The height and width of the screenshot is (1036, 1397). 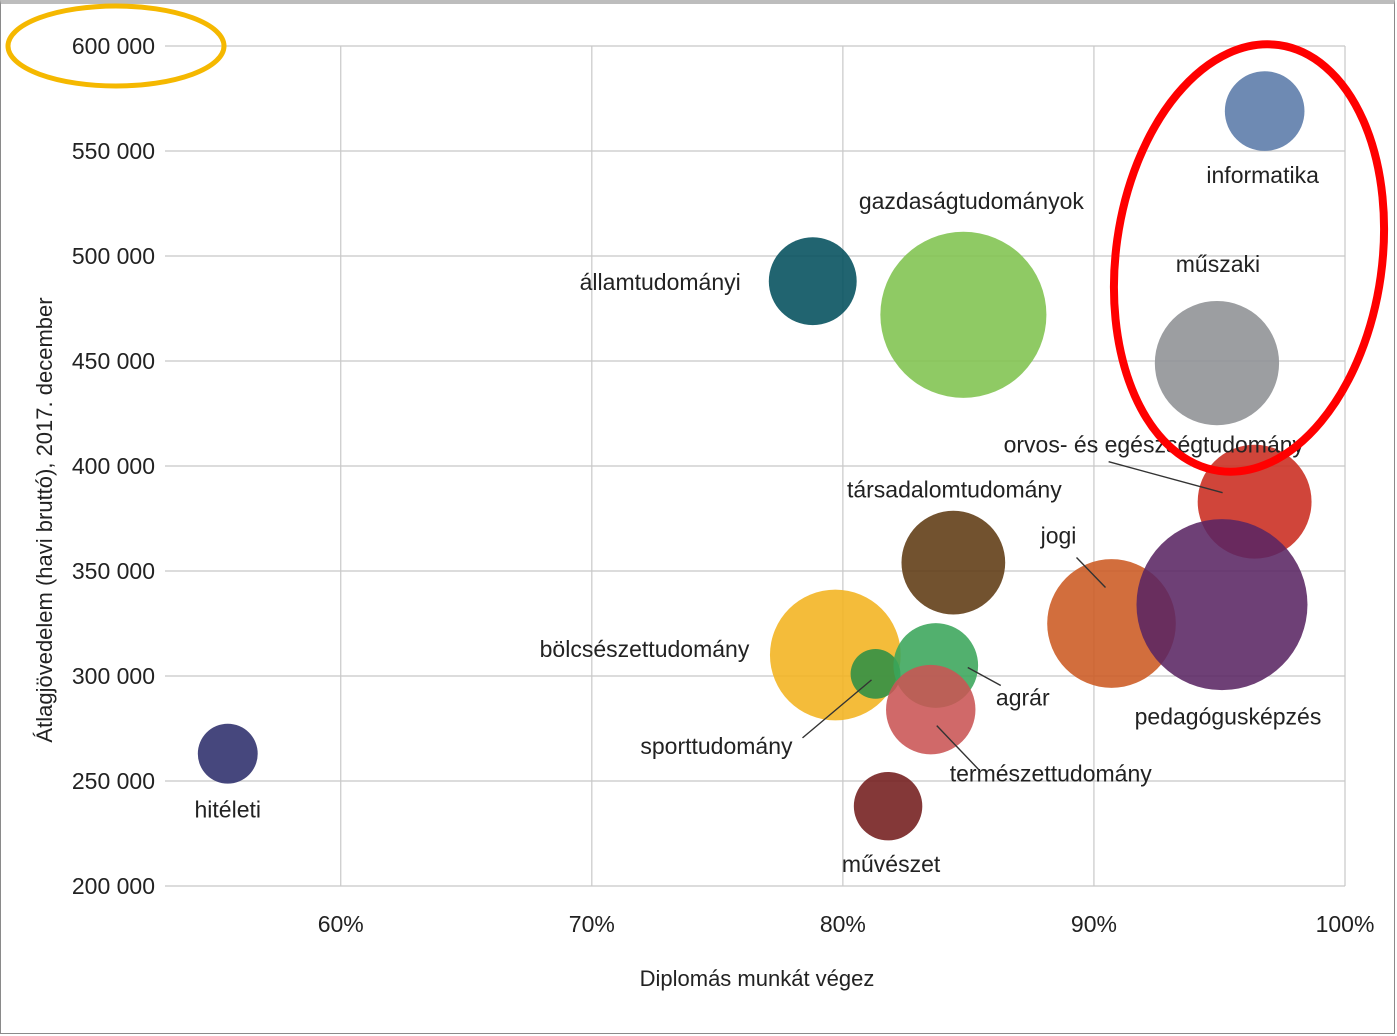 I want to click on x-tick-label: 70%, so click(x=592, y=924).